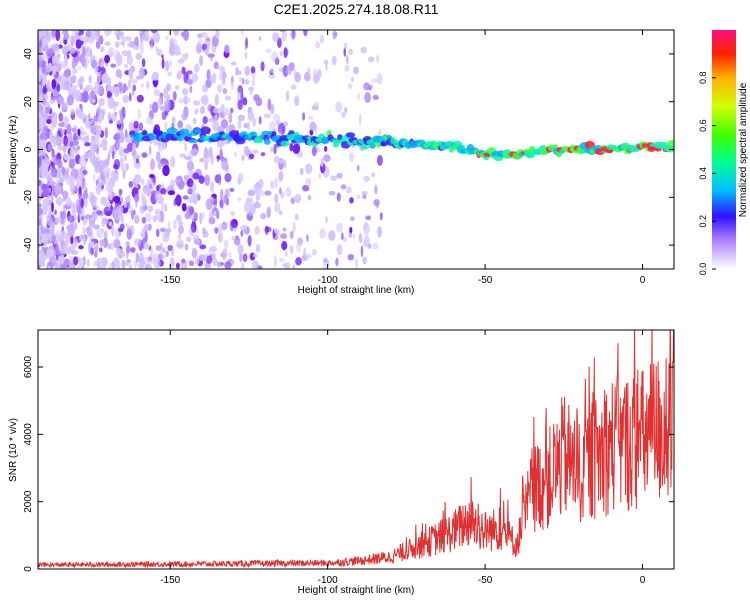 The height and width of the screenshot is (600, 750). What do you see at coordinates (703, 78) in the screenshot?
I see `colorbar-tick-label: 0.8` at bounding box center [703, 78].